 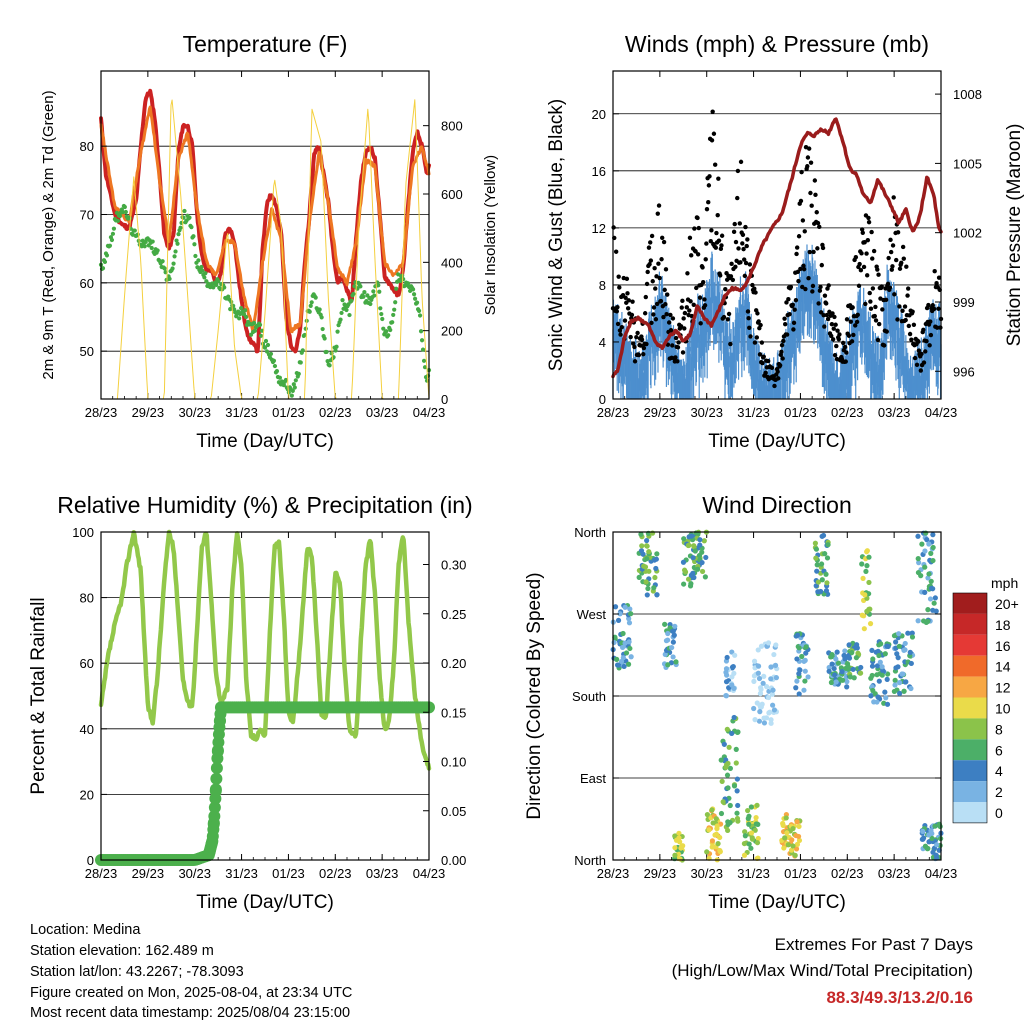 I want to click on y-tick-label-right: 0.15, so click(x=453, y=712).